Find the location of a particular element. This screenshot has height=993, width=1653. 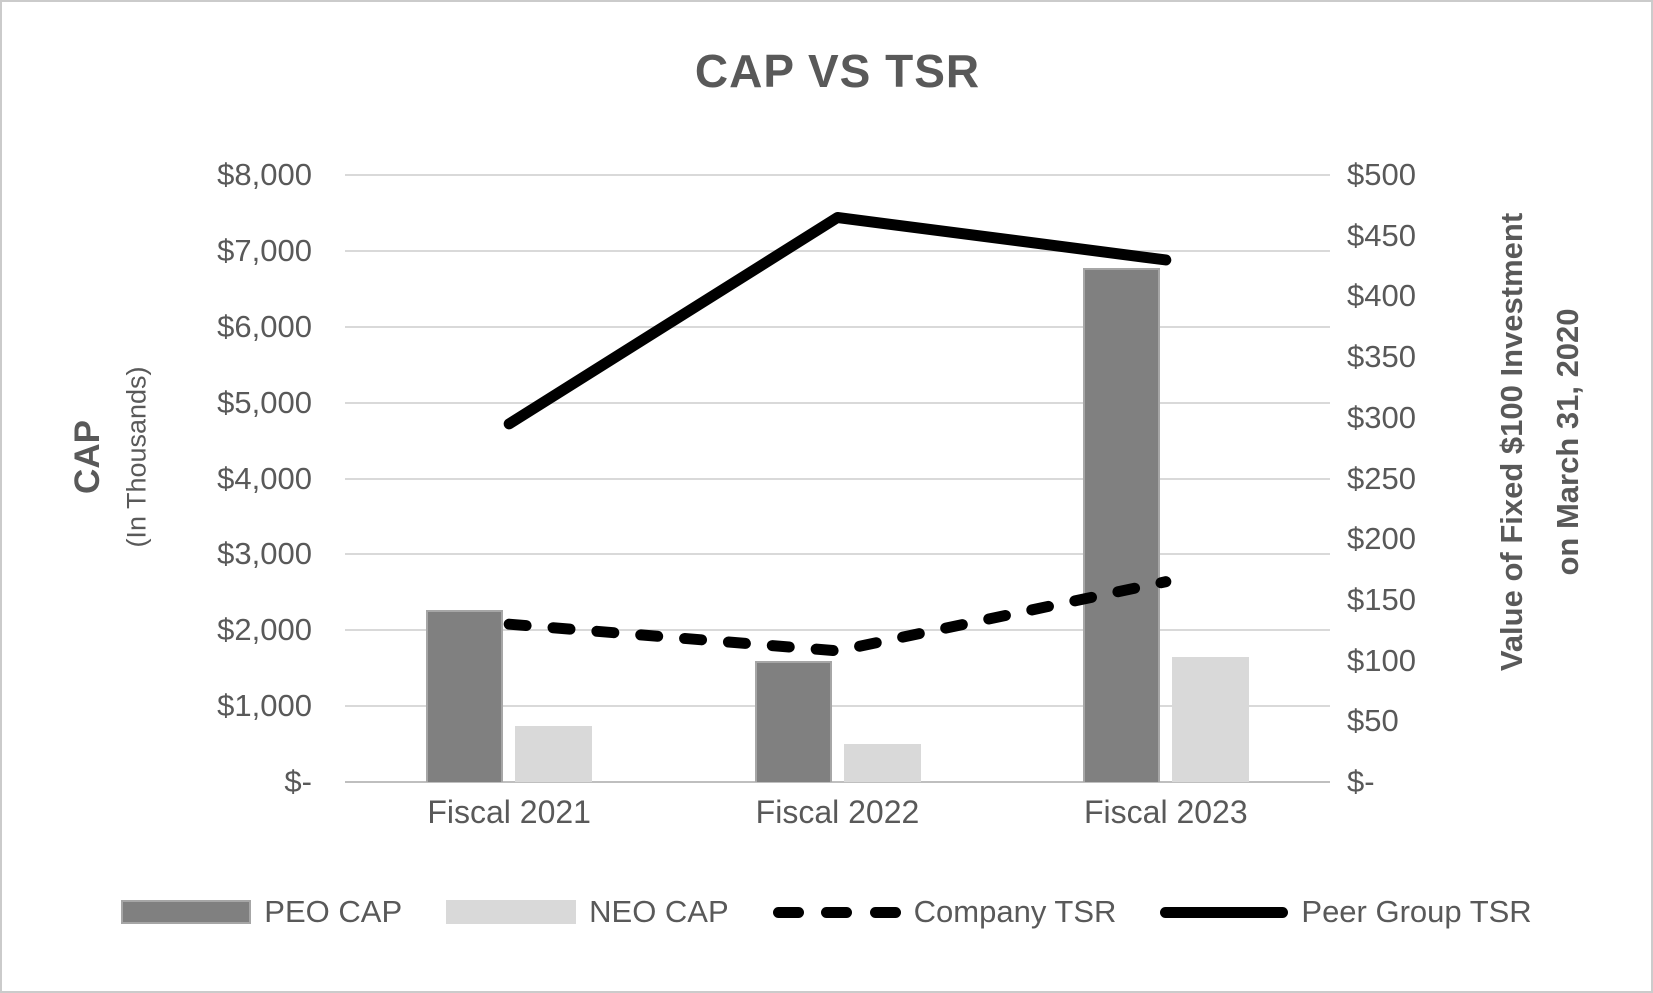

bar-peo-cap-fiscal-2021 is located at coordinates (465, 695).